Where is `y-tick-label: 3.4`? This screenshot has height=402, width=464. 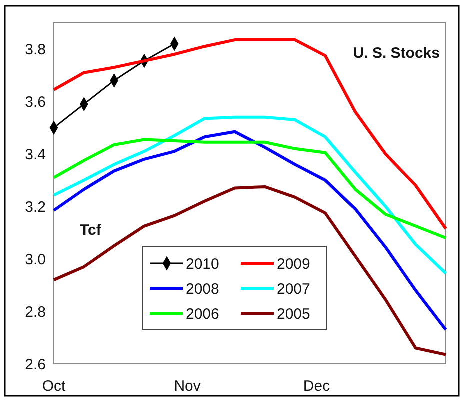
y-tick-label: 3.4 is located at coordinates (35, 155).